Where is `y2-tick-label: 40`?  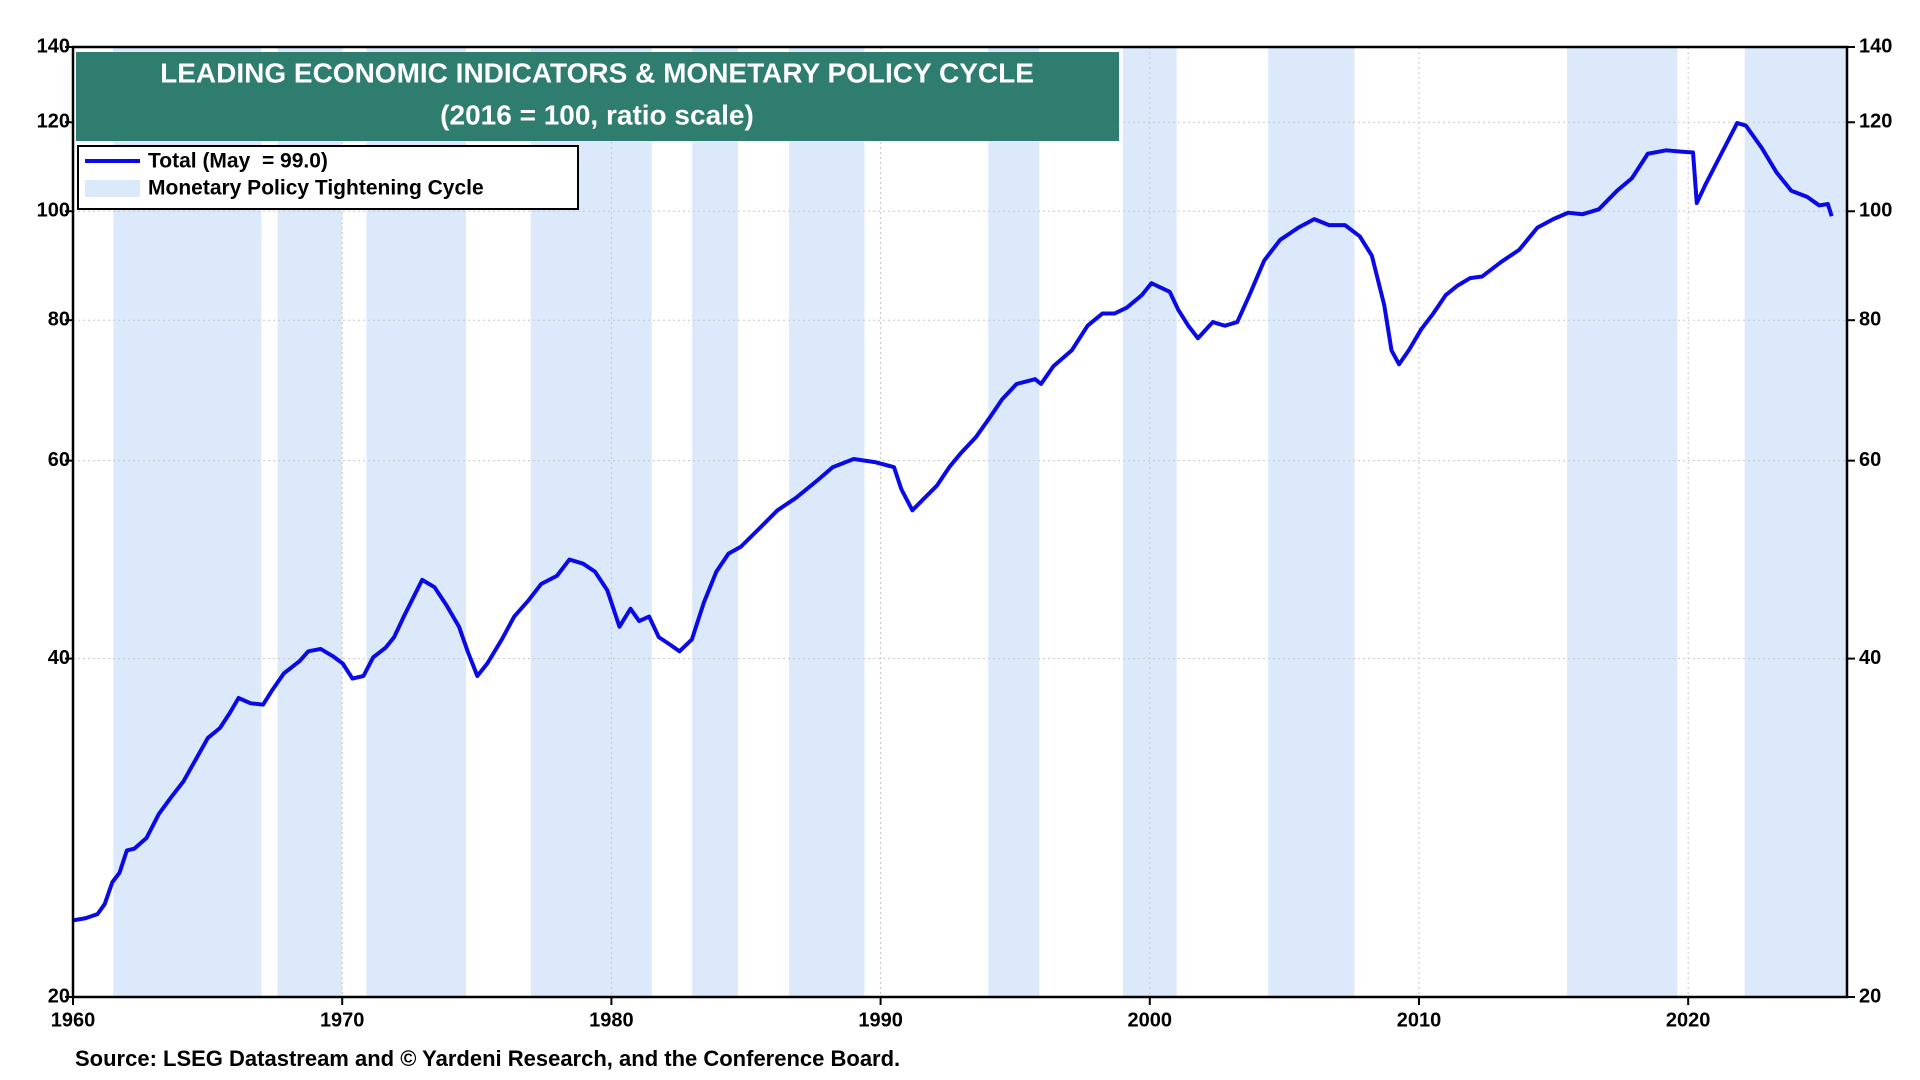
y2-tick-label: 40 is located at coordinates (1870, 658).